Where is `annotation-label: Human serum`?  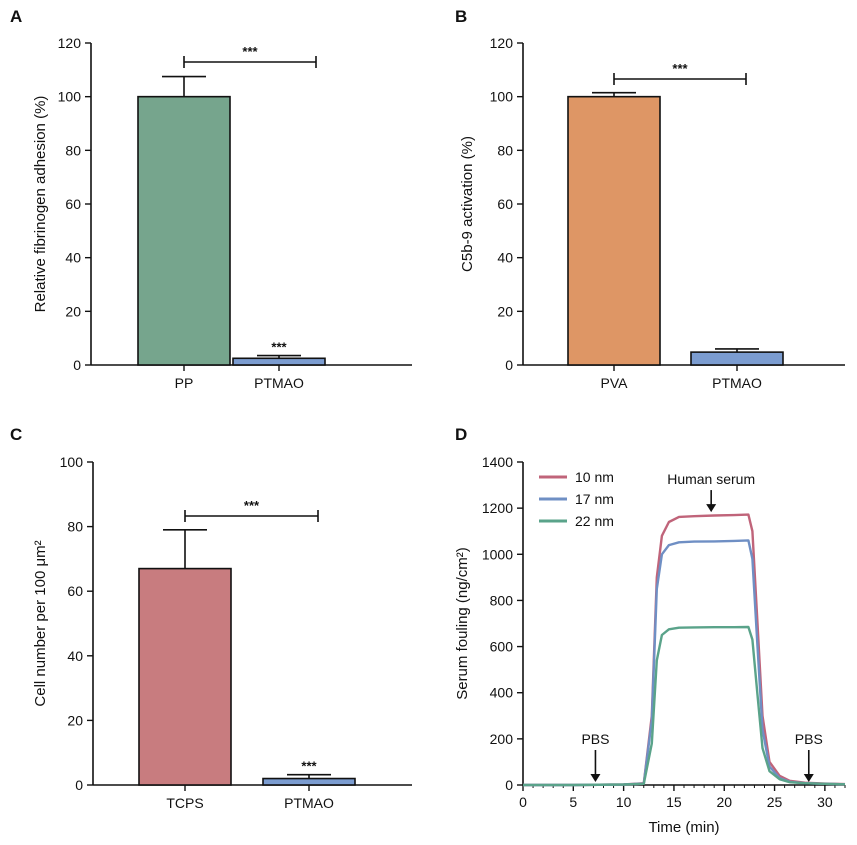
annotation-label: Human serum is located at coordinates (711, 479).